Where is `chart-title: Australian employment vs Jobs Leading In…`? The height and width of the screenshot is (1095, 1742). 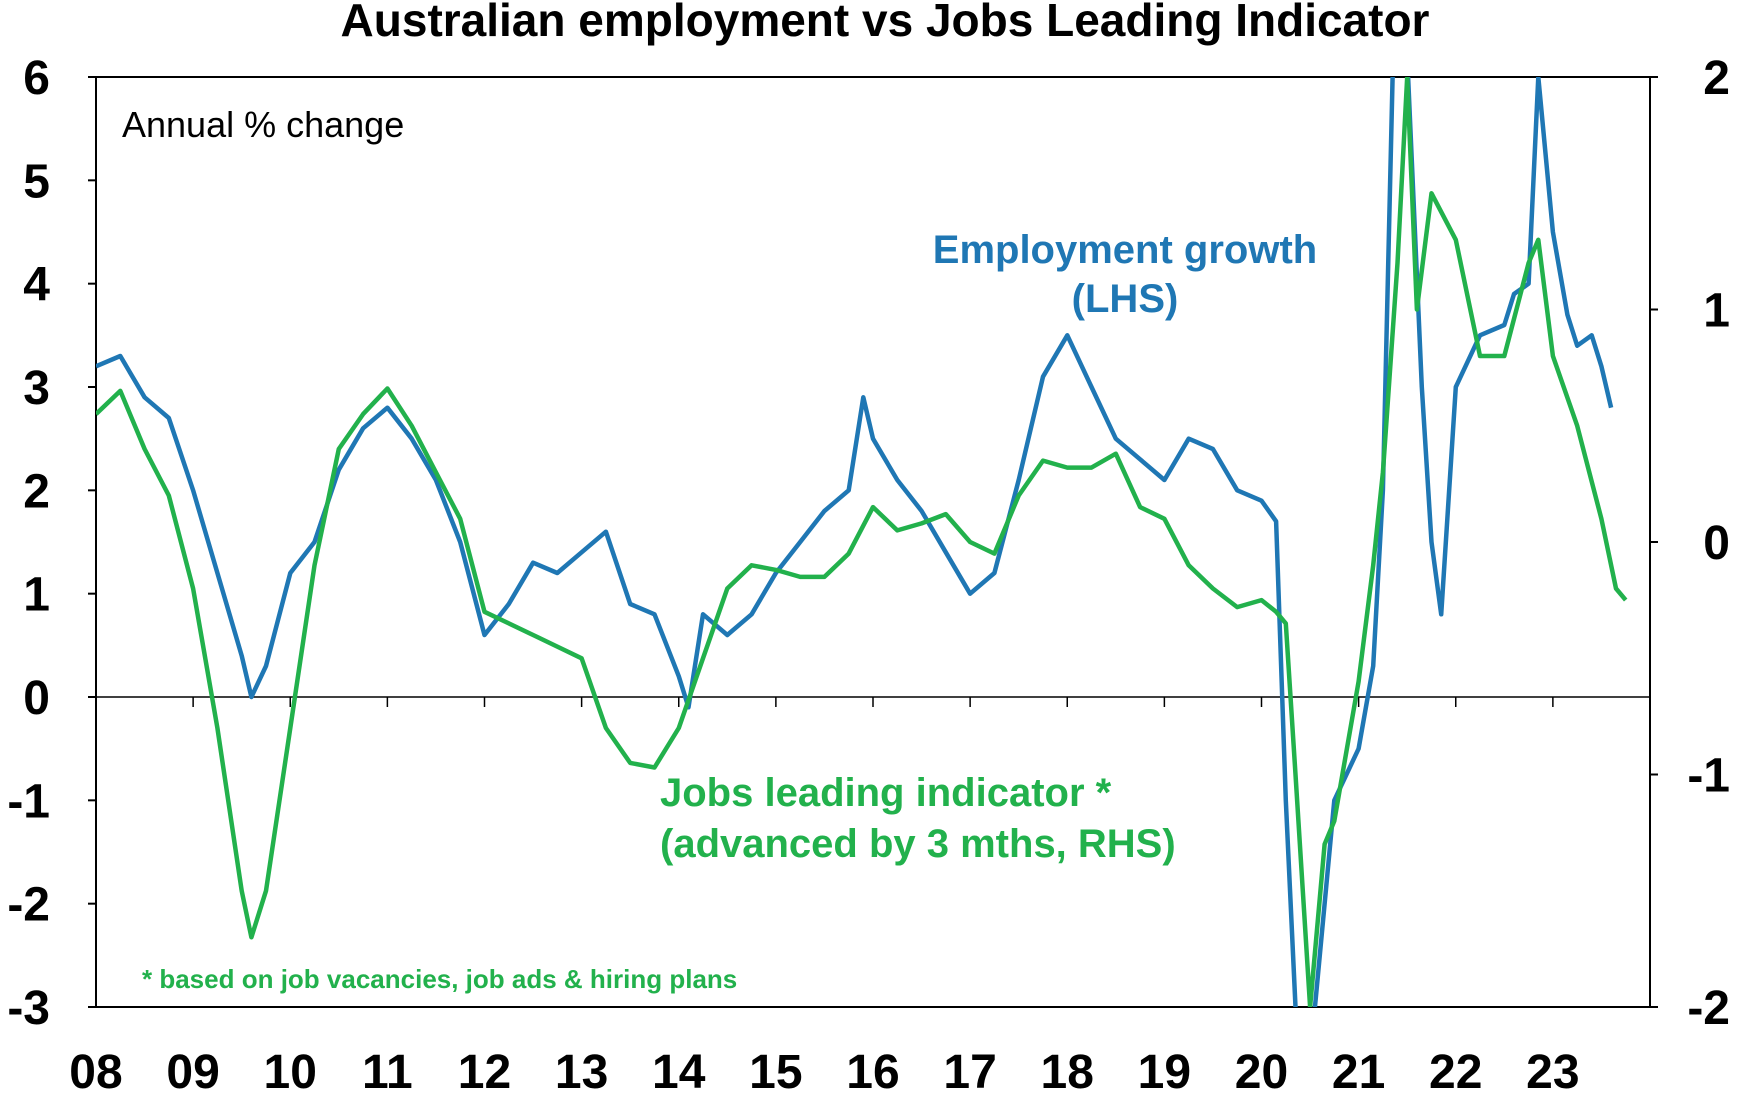 chart-title: Australian employment vs Jobs Leading In… is located at coordinates (885, 23).